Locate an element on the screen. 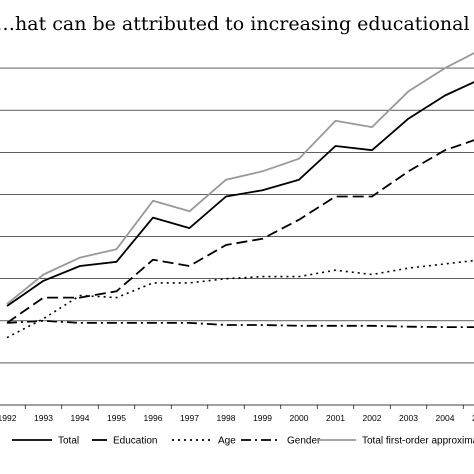  series-line-gender is located at coordinates (240, 324).